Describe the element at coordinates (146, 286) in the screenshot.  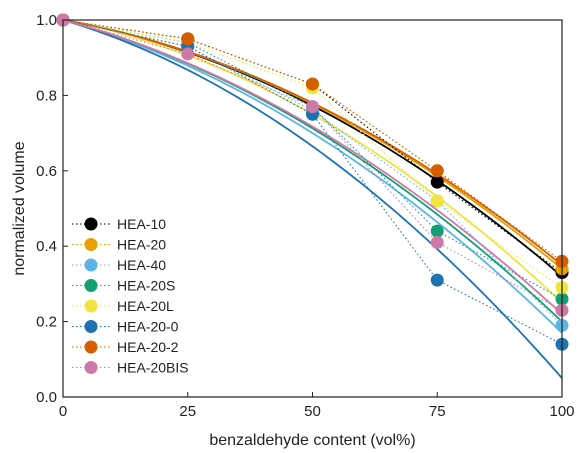
I see `legend-label: HEA-20S` at that location.